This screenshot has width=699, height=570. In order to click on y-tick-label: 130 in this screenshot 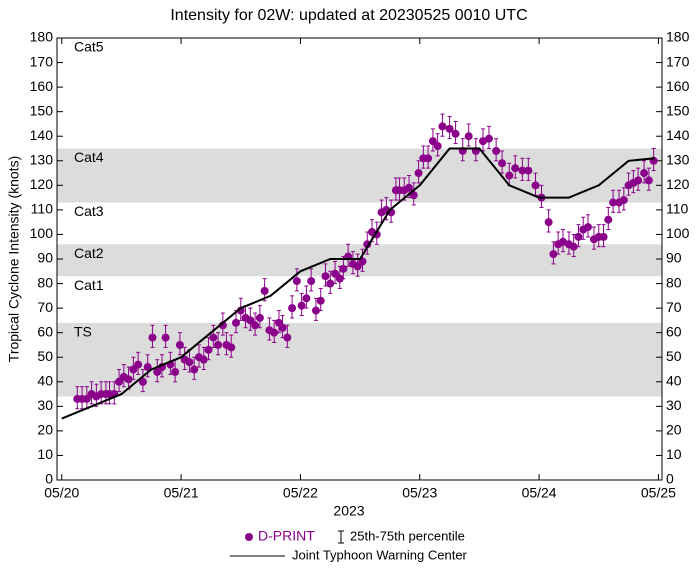, I will do `click(42, 159)`.